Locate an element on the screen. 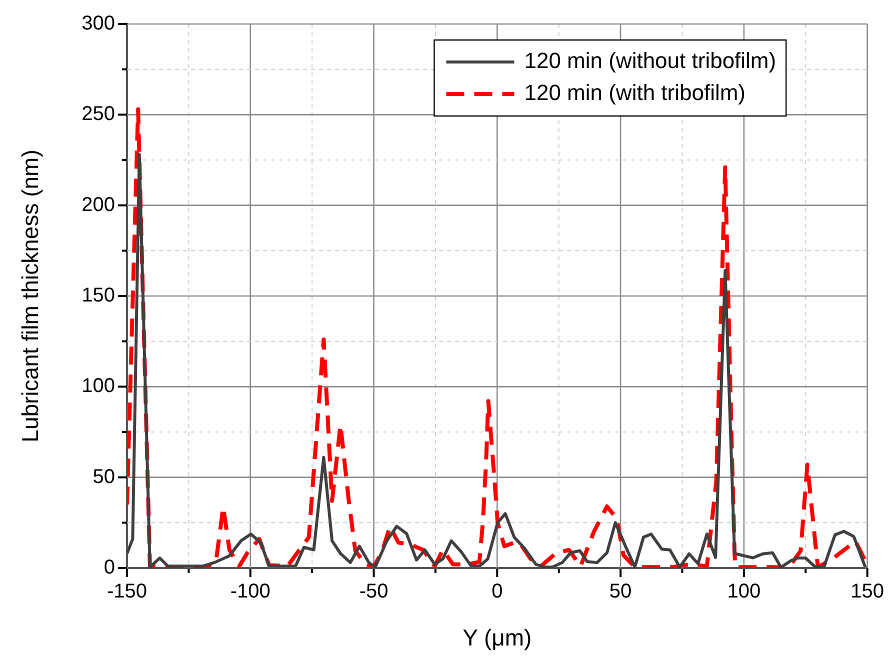  x-tick-label: 150 is located at coordinates (867, 591).